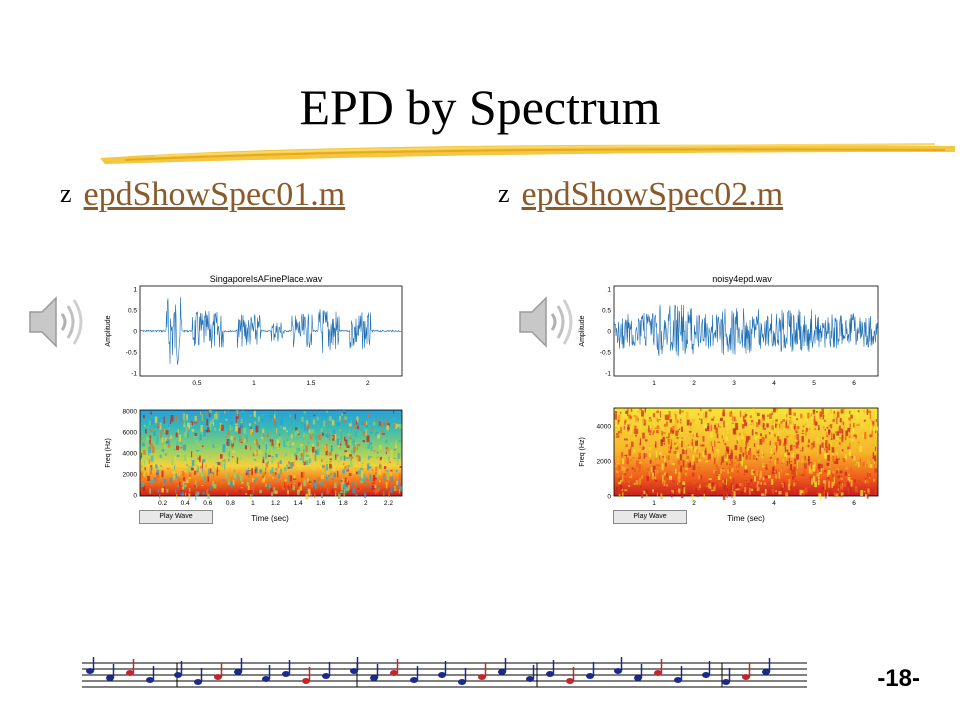 Image resolution: width=960 pixels, height=720 pixels. What do you see at coordinates (135, 496) in the screenshot?
I see `spec-ytick: 0` at bounding box center [135, 496].